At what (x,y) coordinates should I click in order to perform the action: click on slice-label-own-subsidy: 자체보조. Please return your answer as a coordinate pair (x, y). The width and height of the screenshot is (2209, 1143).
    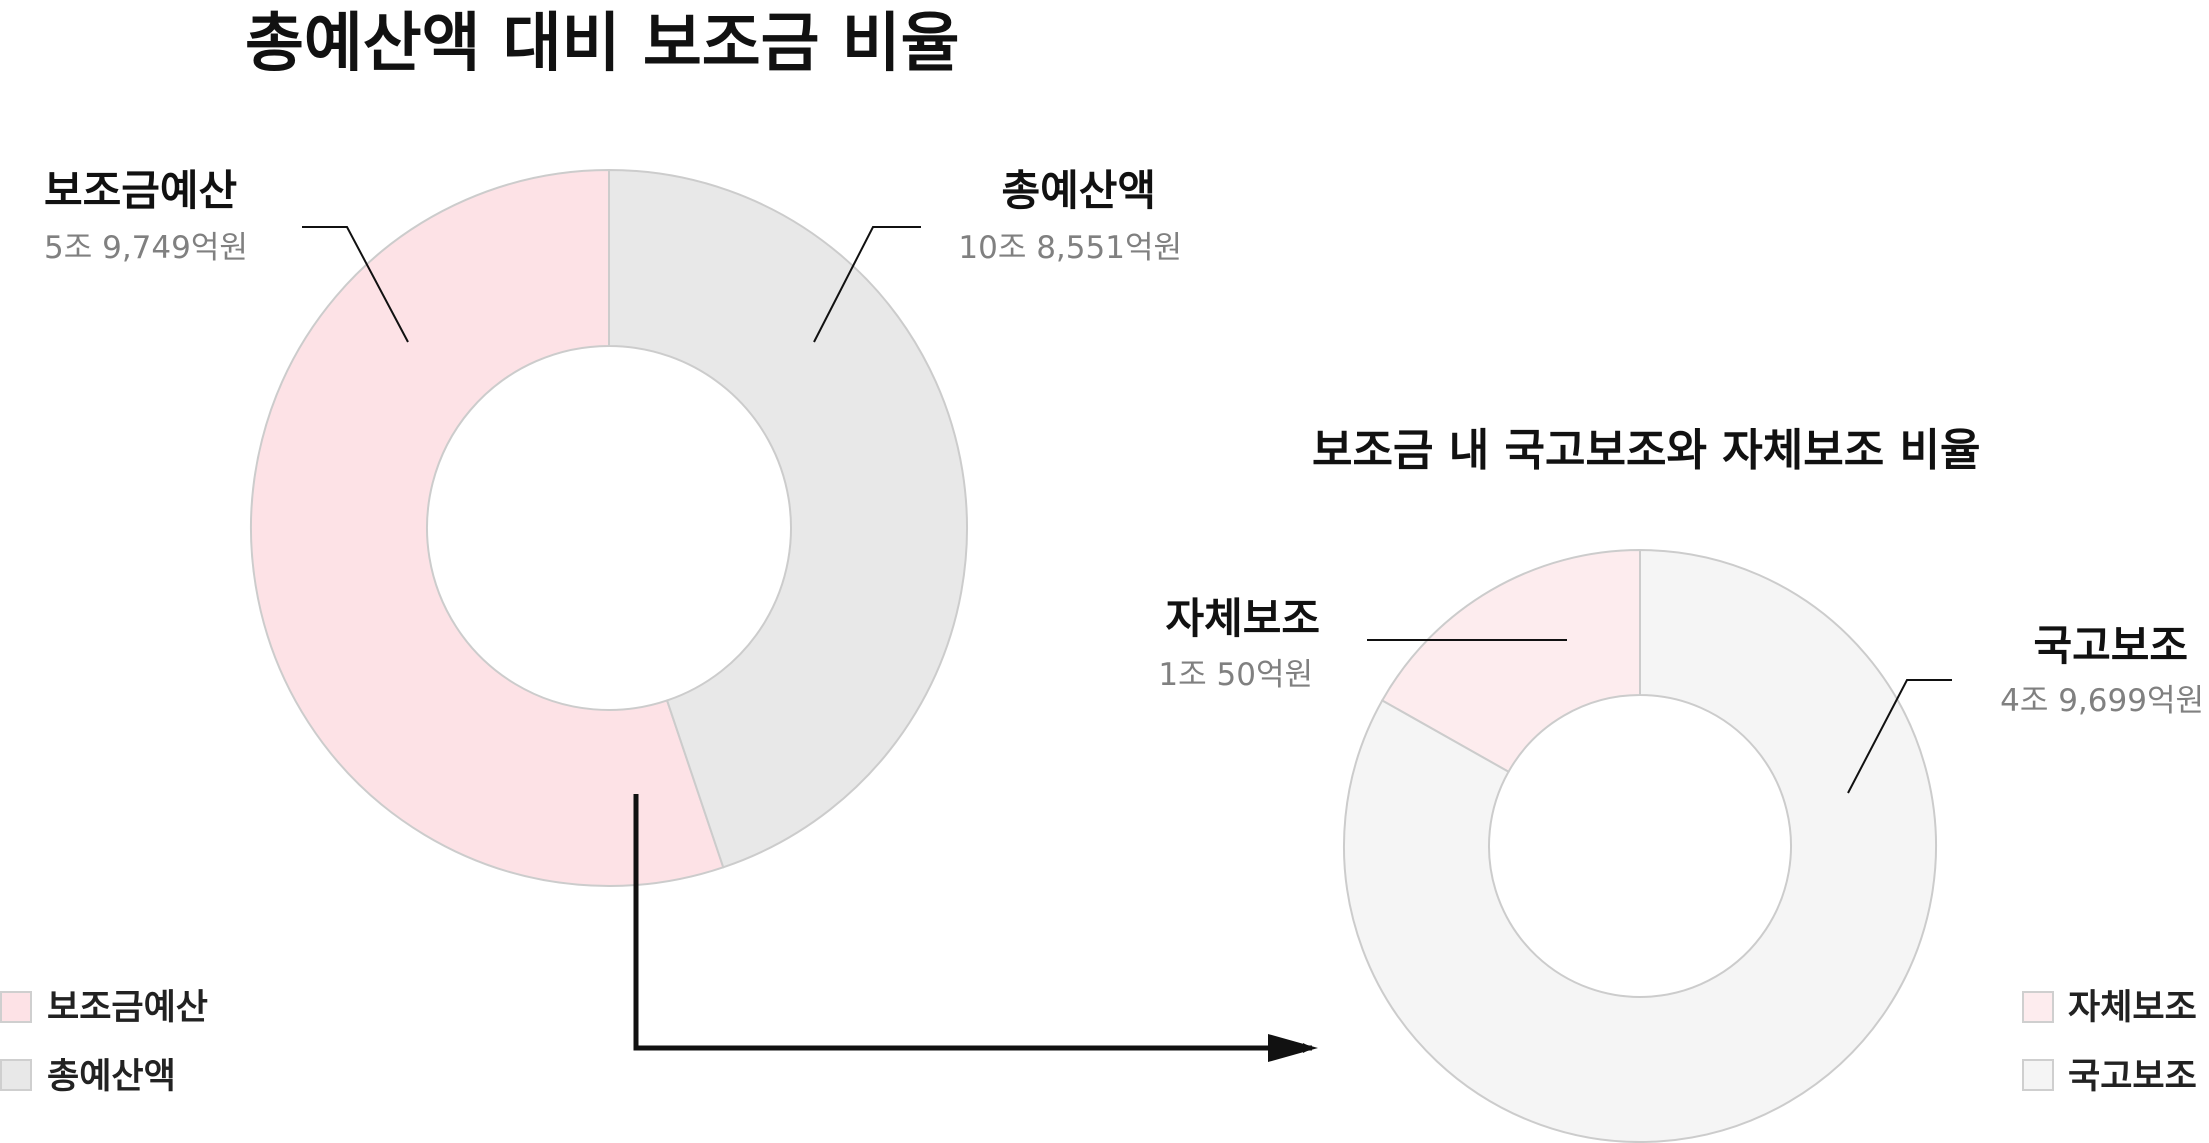
    Looking at the image, I should click on (1242, 618).